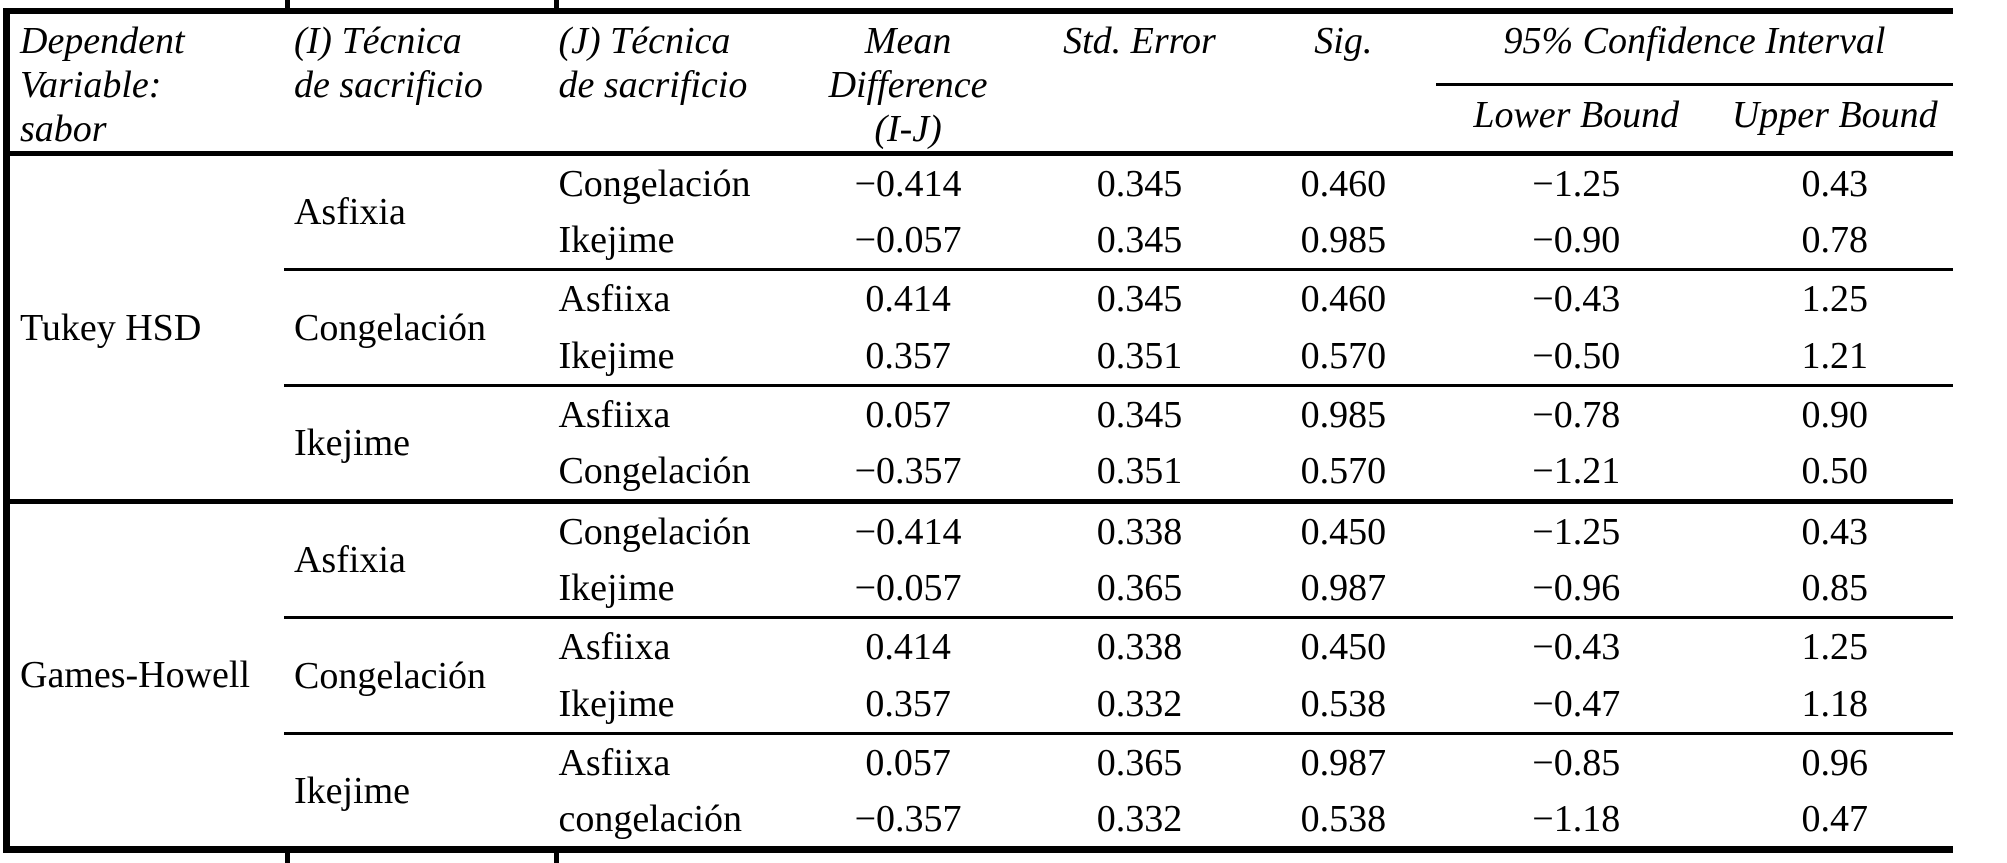  What do you see at coordinates (980, 241) in the screenshot?
I see `table-row: Ikejime −0.057 0.345 0.985 −0.90 0.78` at bounding box center [980, 241].